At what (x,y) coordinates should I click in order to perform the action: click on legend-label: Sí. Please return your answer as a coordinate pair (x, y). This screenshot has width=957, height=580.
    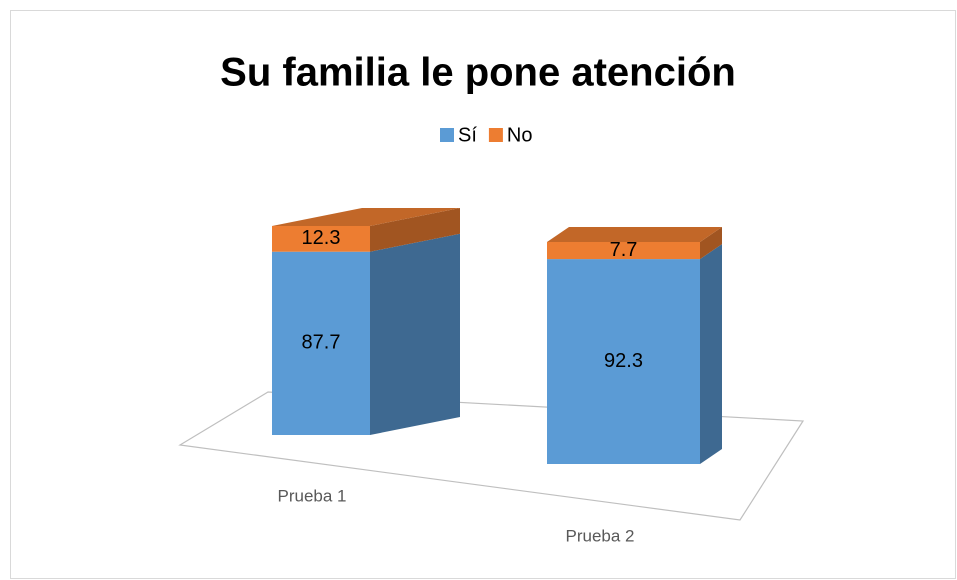
    Looking at the image, I should click on (467, 135).